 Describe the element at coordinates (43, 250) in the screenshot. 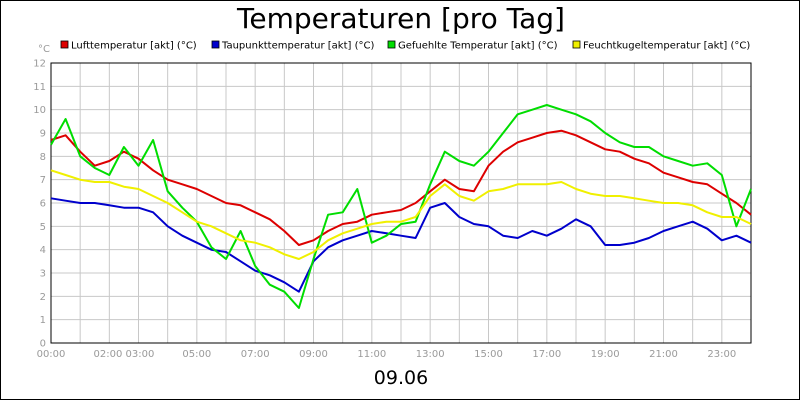

I see `y-tick-label: 4` at that location.